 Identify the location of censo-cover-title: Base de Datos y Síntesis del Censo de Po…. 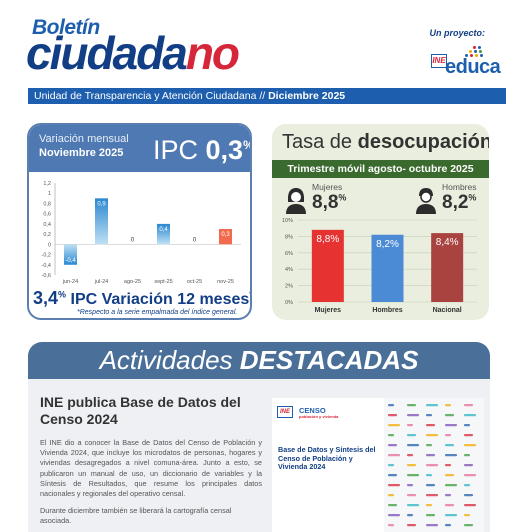
(327, 458).